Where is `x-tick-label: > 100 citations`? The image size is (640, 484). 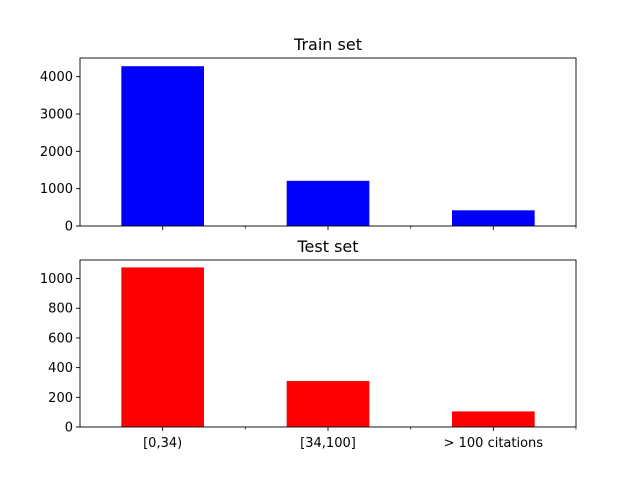
x-tick-label: > 100 citations is located at coordinates (494, 443).